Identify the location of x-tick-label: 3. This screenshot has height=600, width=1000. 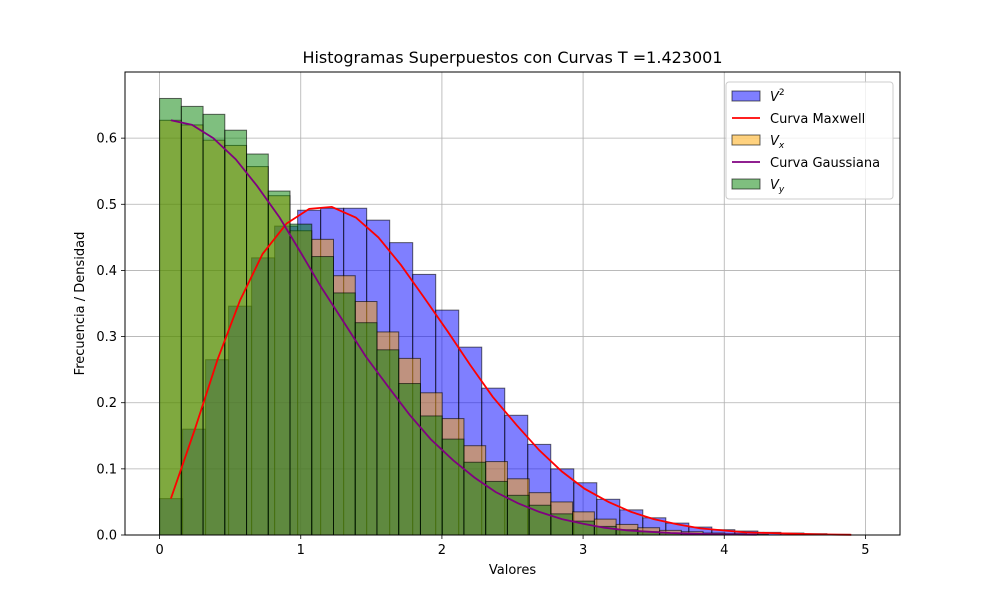
(583, 550).